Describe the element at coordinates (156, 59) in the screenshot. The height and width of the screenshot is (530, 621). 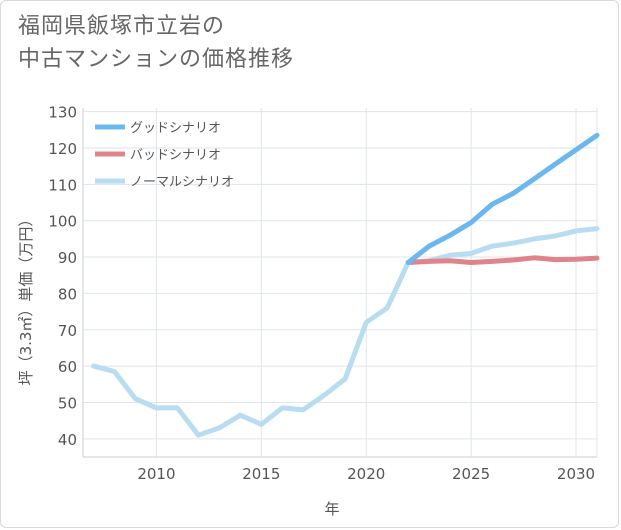
I see `chart-title-line2: 中古マンションの価格推移` at that location.